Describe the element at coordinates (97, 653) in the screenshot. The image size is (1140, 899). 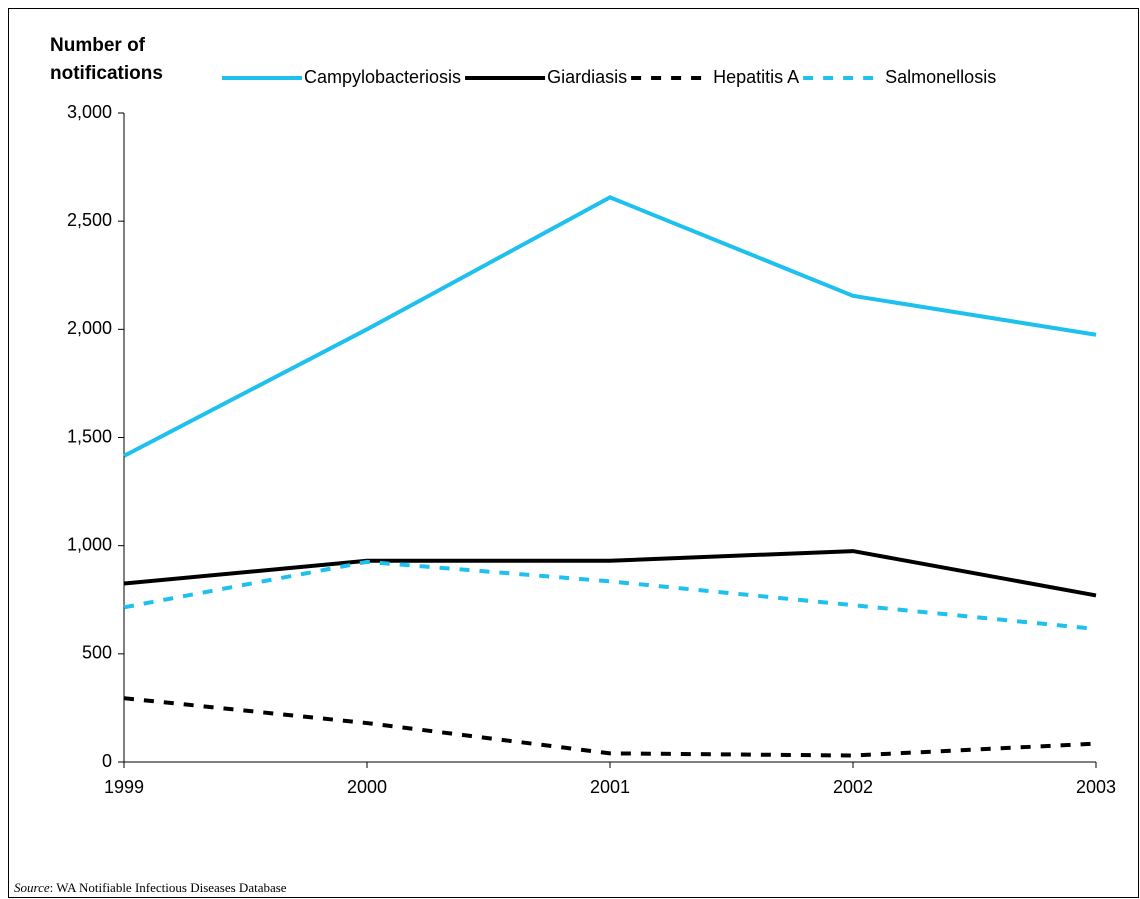
I see `y-tick-label: 500` at that location.